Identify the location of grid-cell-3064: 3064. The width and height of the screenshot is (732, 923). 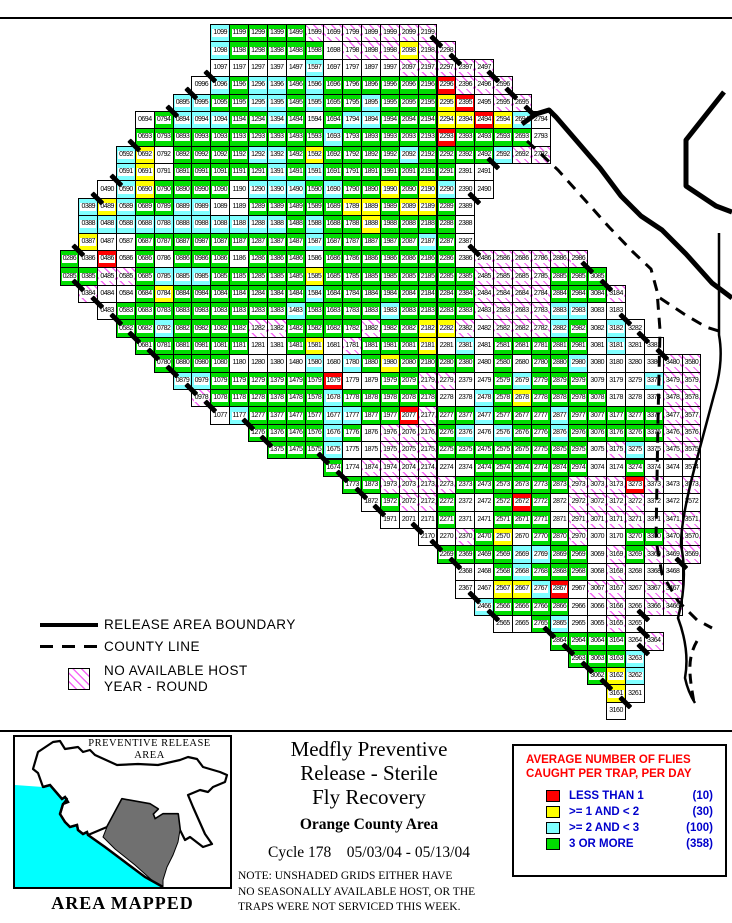
(597, 641).